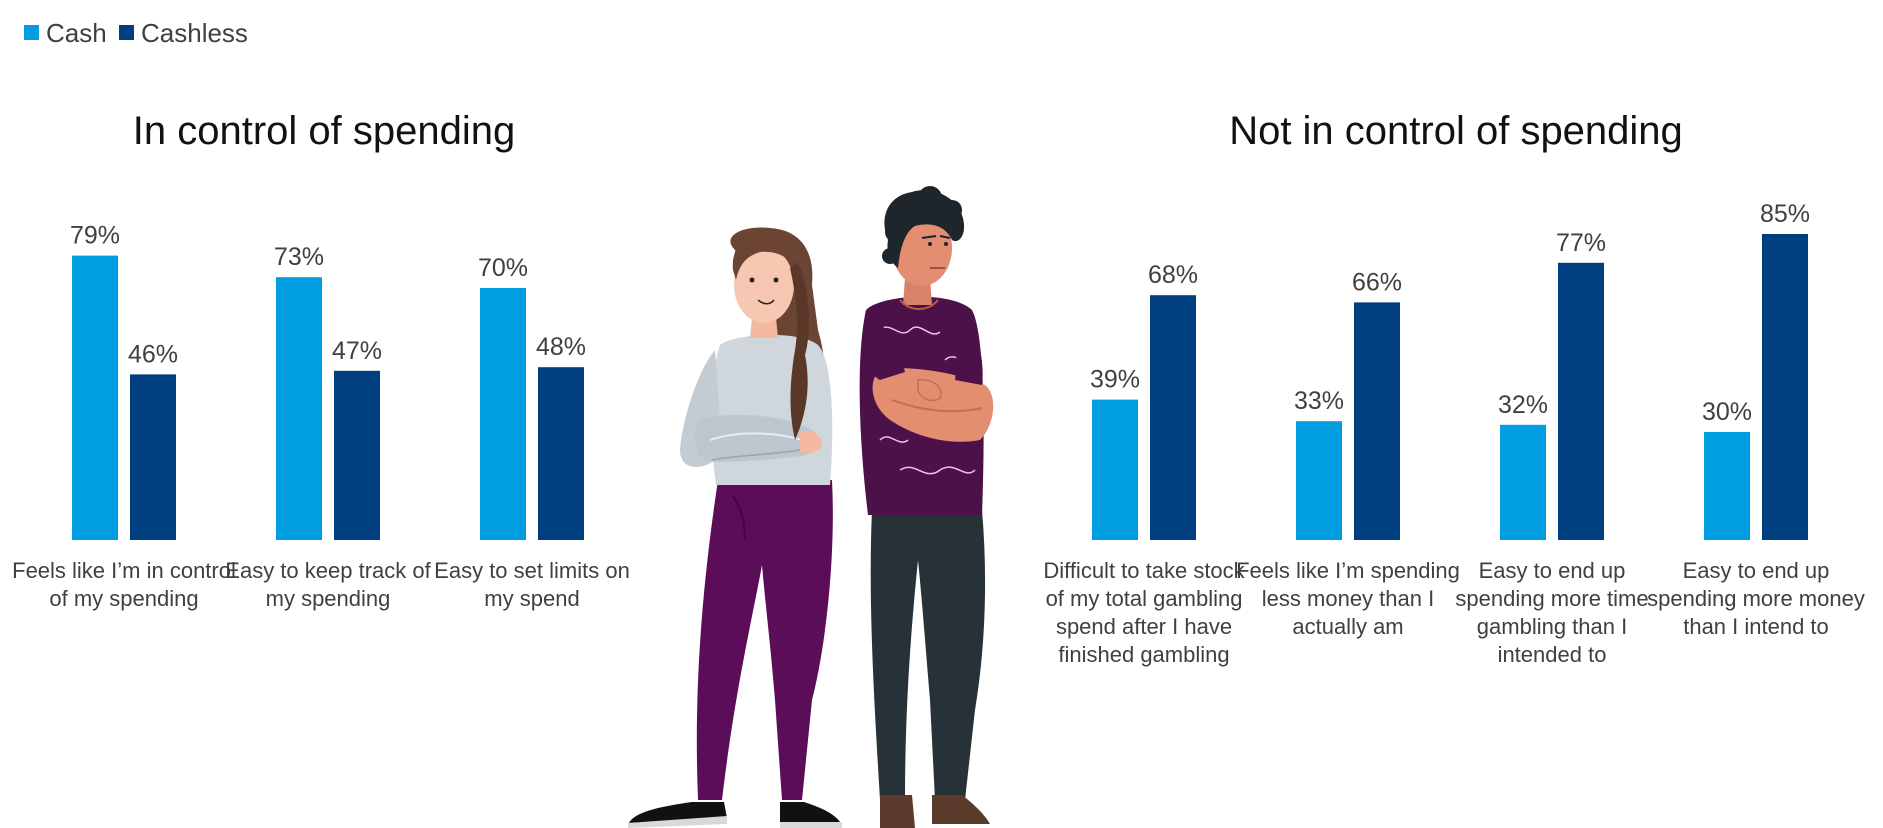 The image size is (1883, 828). What do you see at coordinates (328, 598) in the screenshot?
I see `category-label: my spending` at bounding box center [328, 598].